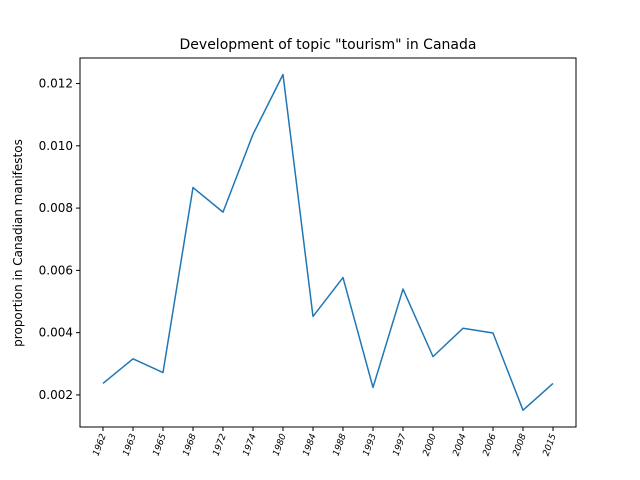 The image size is (640, 480). What do you see at coordinates (328, 45) in the screenshot?
I see `chart-title: Development of topic "tourism" in Canada` at bounding box center [328, 45].